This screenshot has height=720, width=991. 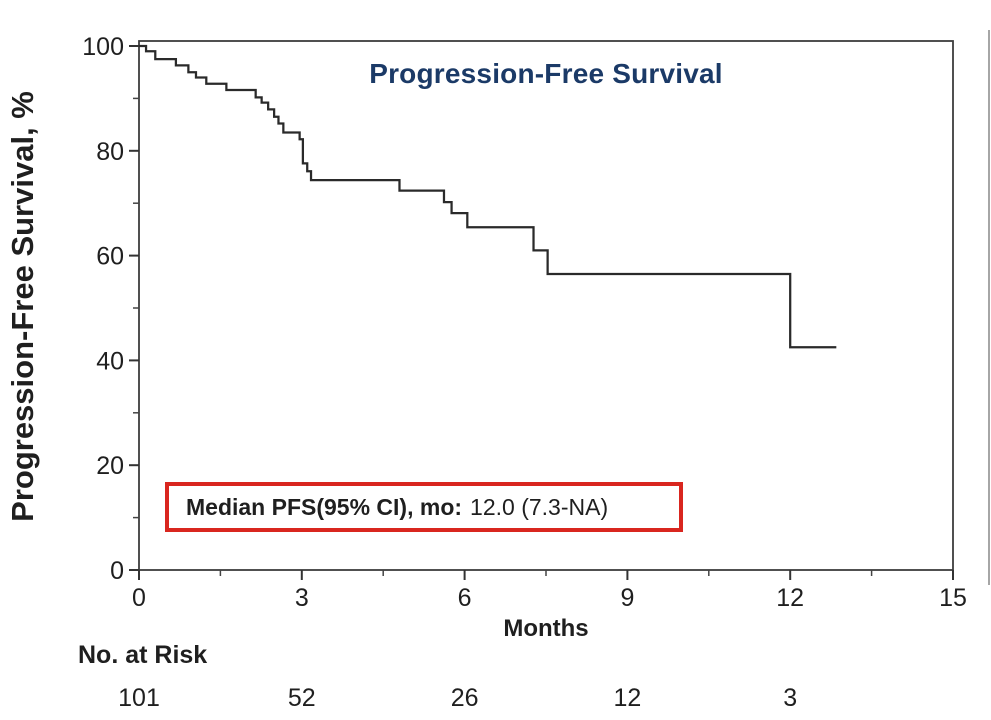 What do you see at coordinates (117, 571) in the screenshot?
I see `y-tick-label: 0` at bounding box center [117, 571].